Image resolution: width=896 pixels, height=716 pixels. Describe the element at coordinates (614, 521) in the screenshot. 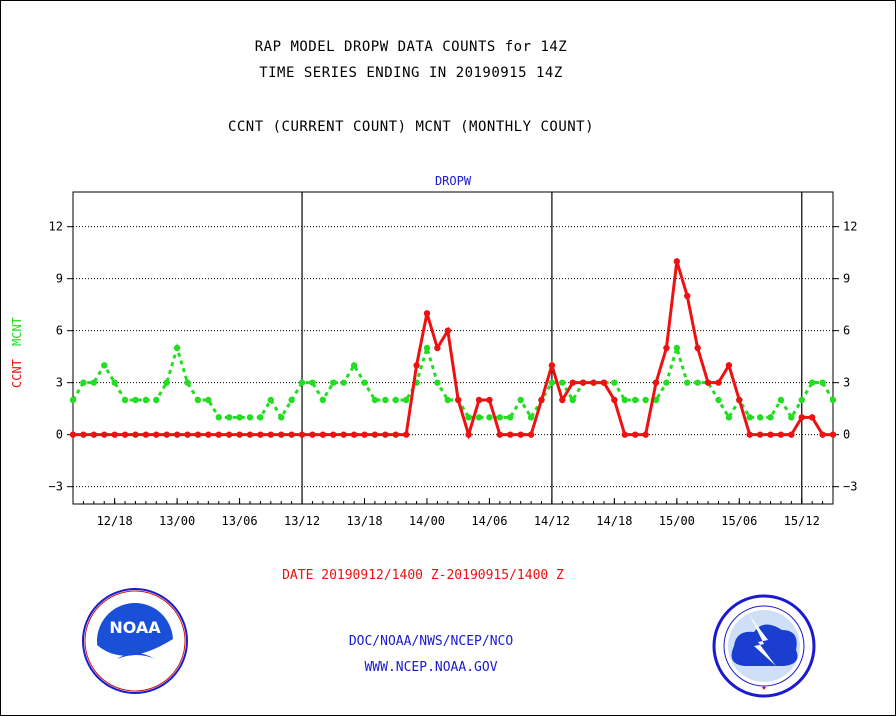

I see `x-tick-label: 14/18` at that location.